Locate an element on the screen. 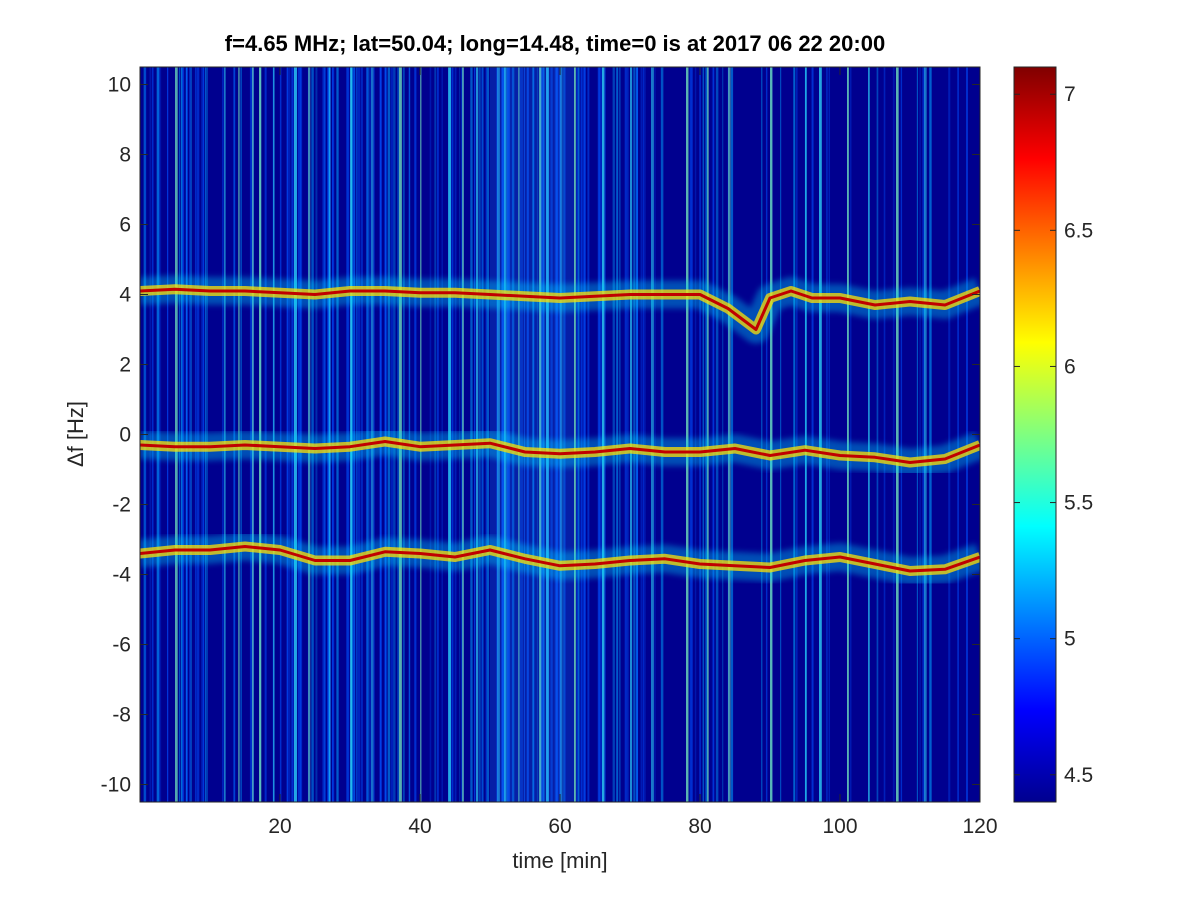 Image resolution: width=1200 pixels, height=900 pixels. y-axis-label: Δf [Hz] is located at coordinates (75, 434).